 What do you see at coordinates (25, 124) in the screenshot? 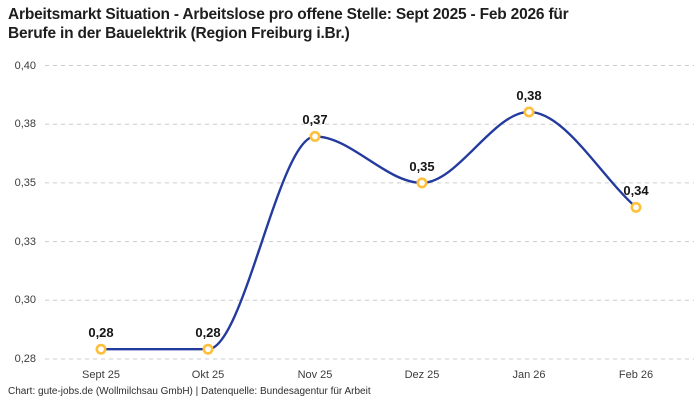
I see `y-axis-tick-label: 0,38` at bounding box center [25, 124].